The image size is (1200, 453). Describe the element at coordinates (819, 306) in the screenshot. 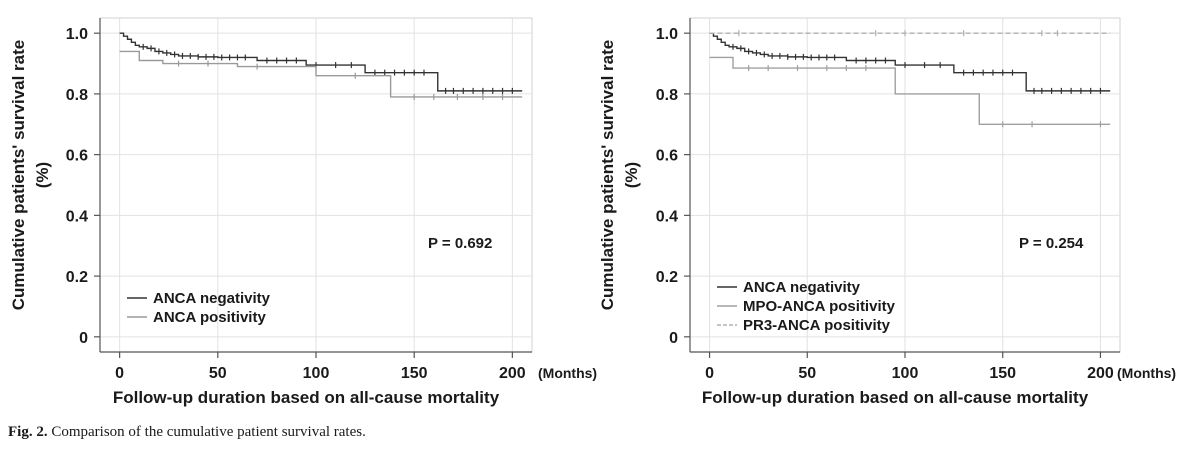

I see `legend-label: MPO-ANCA positivity` at that location.